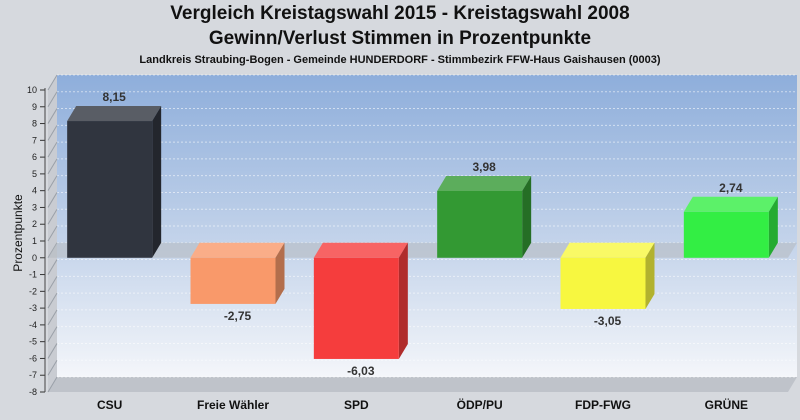  What do you see at coordinates (34, 124) in the screenshot?
I see `y-tick-label: 8` at bounding box center [34, 124].